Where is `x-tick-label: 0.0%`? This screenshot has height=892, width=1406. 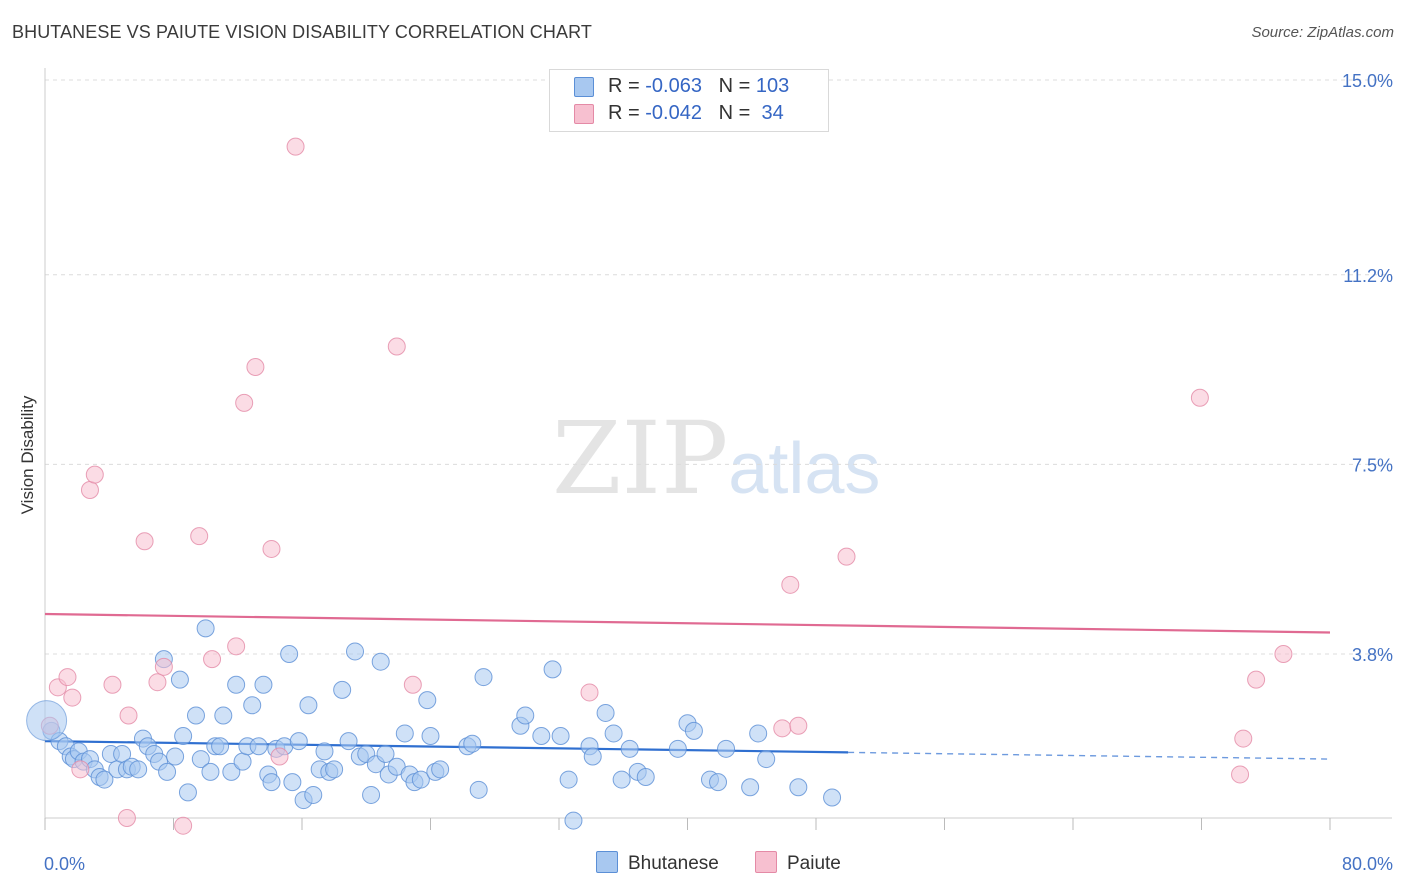
x-tick-label: 0.0% is located at coordinates (64, 864).